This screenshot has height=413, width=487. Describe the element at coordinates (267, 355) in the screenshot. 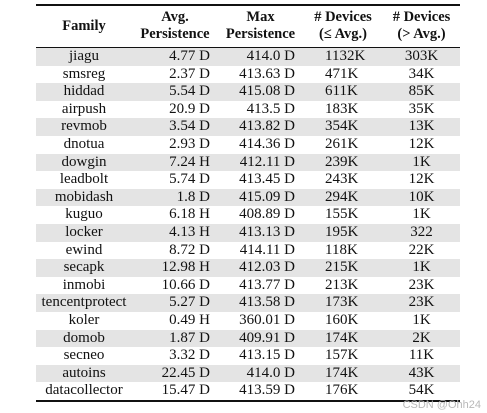

I see `max-persistence-cell: 413.15 D` at that location.